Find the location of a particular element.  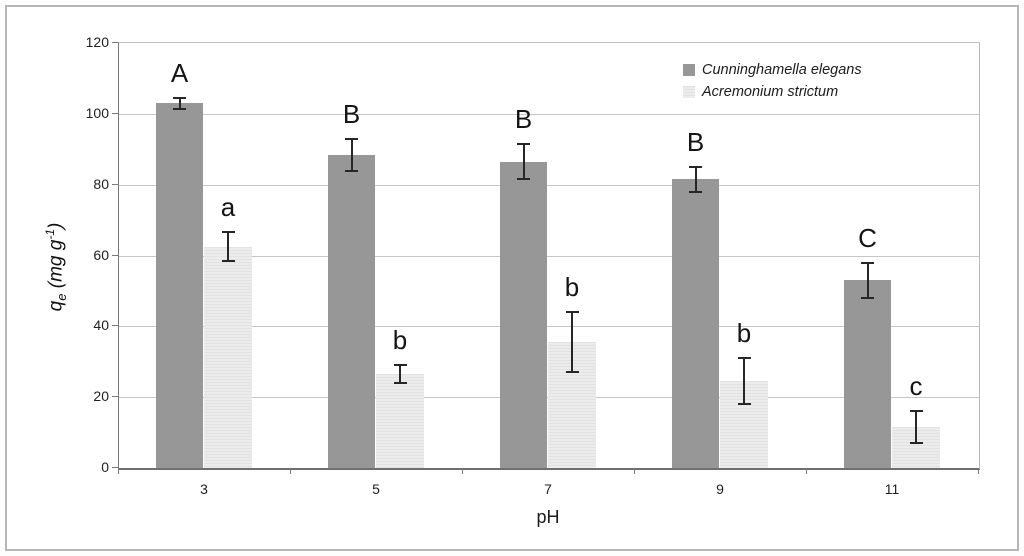

y-tick-label: 100 is located at coordinates (97, 112).